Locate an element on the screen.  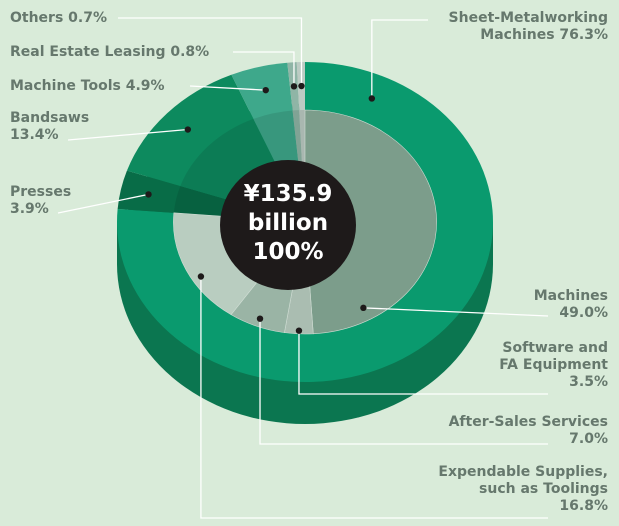
slice-label: Sheet-Metalworking Machines 76.3% is located at coordinates (515, 27).